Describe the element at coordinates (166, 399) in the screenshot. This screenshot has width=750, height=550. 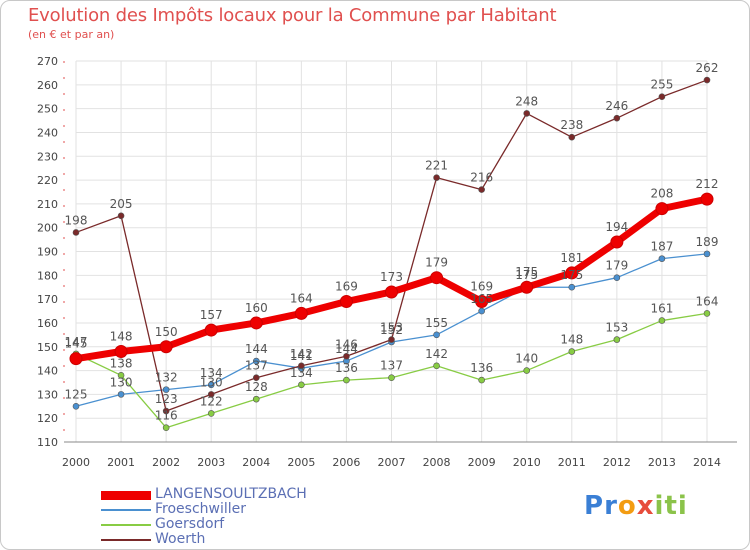
I see `data-label: 123` at that location.